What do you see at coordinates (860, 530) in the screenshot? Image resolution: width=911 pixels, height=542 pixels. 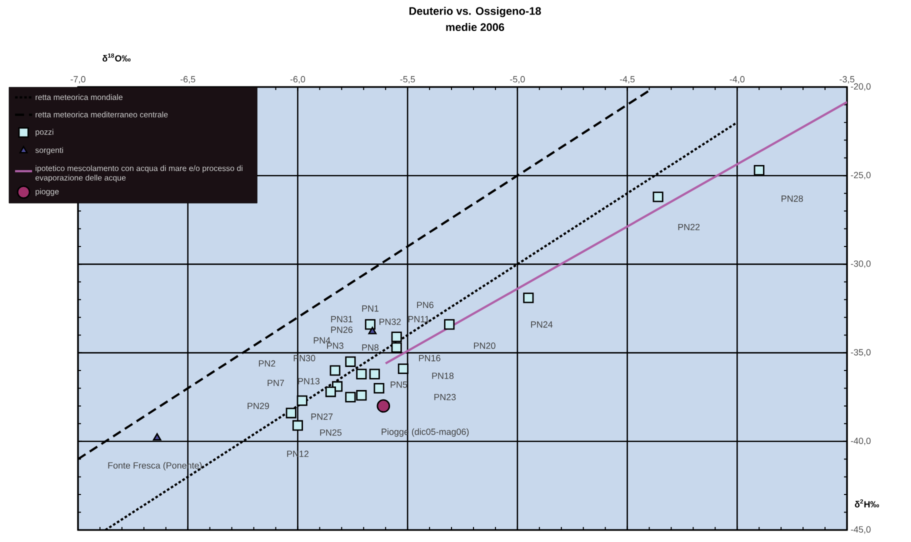 I see `y-tick-label: -45,0` at bounding box center [860, 530].